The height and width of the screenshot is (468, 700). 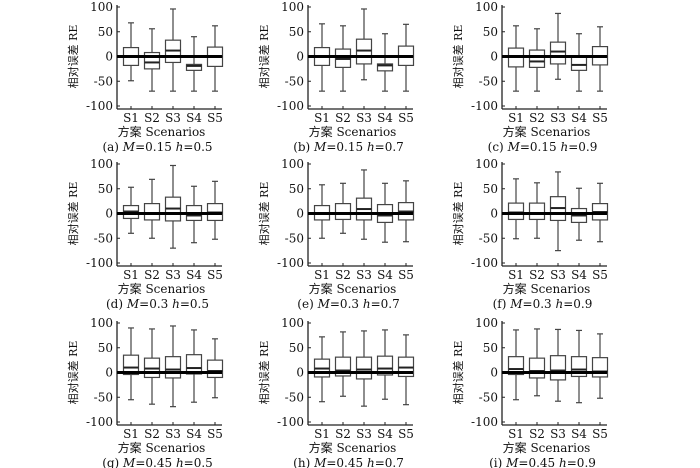 What do you see at coordinates (484, 106) in the screenshot?
I see `y-tick-label: -100` at bounding box center [484, 106].